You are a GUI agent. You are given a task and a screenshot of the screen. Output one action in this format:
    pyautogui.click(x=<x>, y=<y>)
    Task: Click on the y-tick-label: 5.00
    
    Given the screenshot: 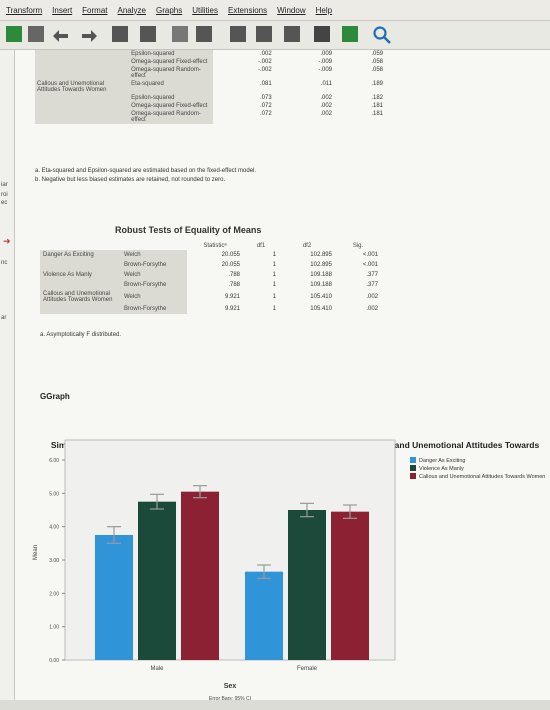 What is the action you would take?
    pyautogui.click(x=54, y=494)
    